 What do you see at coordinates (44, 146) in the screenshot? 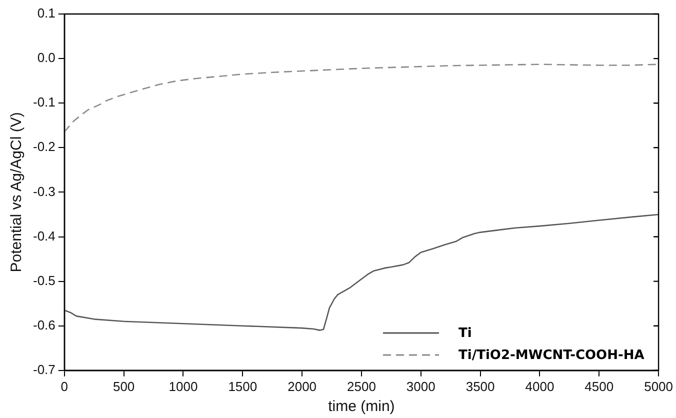
I see `y-tick-label: -0.2` at bounding box center [44, 146].